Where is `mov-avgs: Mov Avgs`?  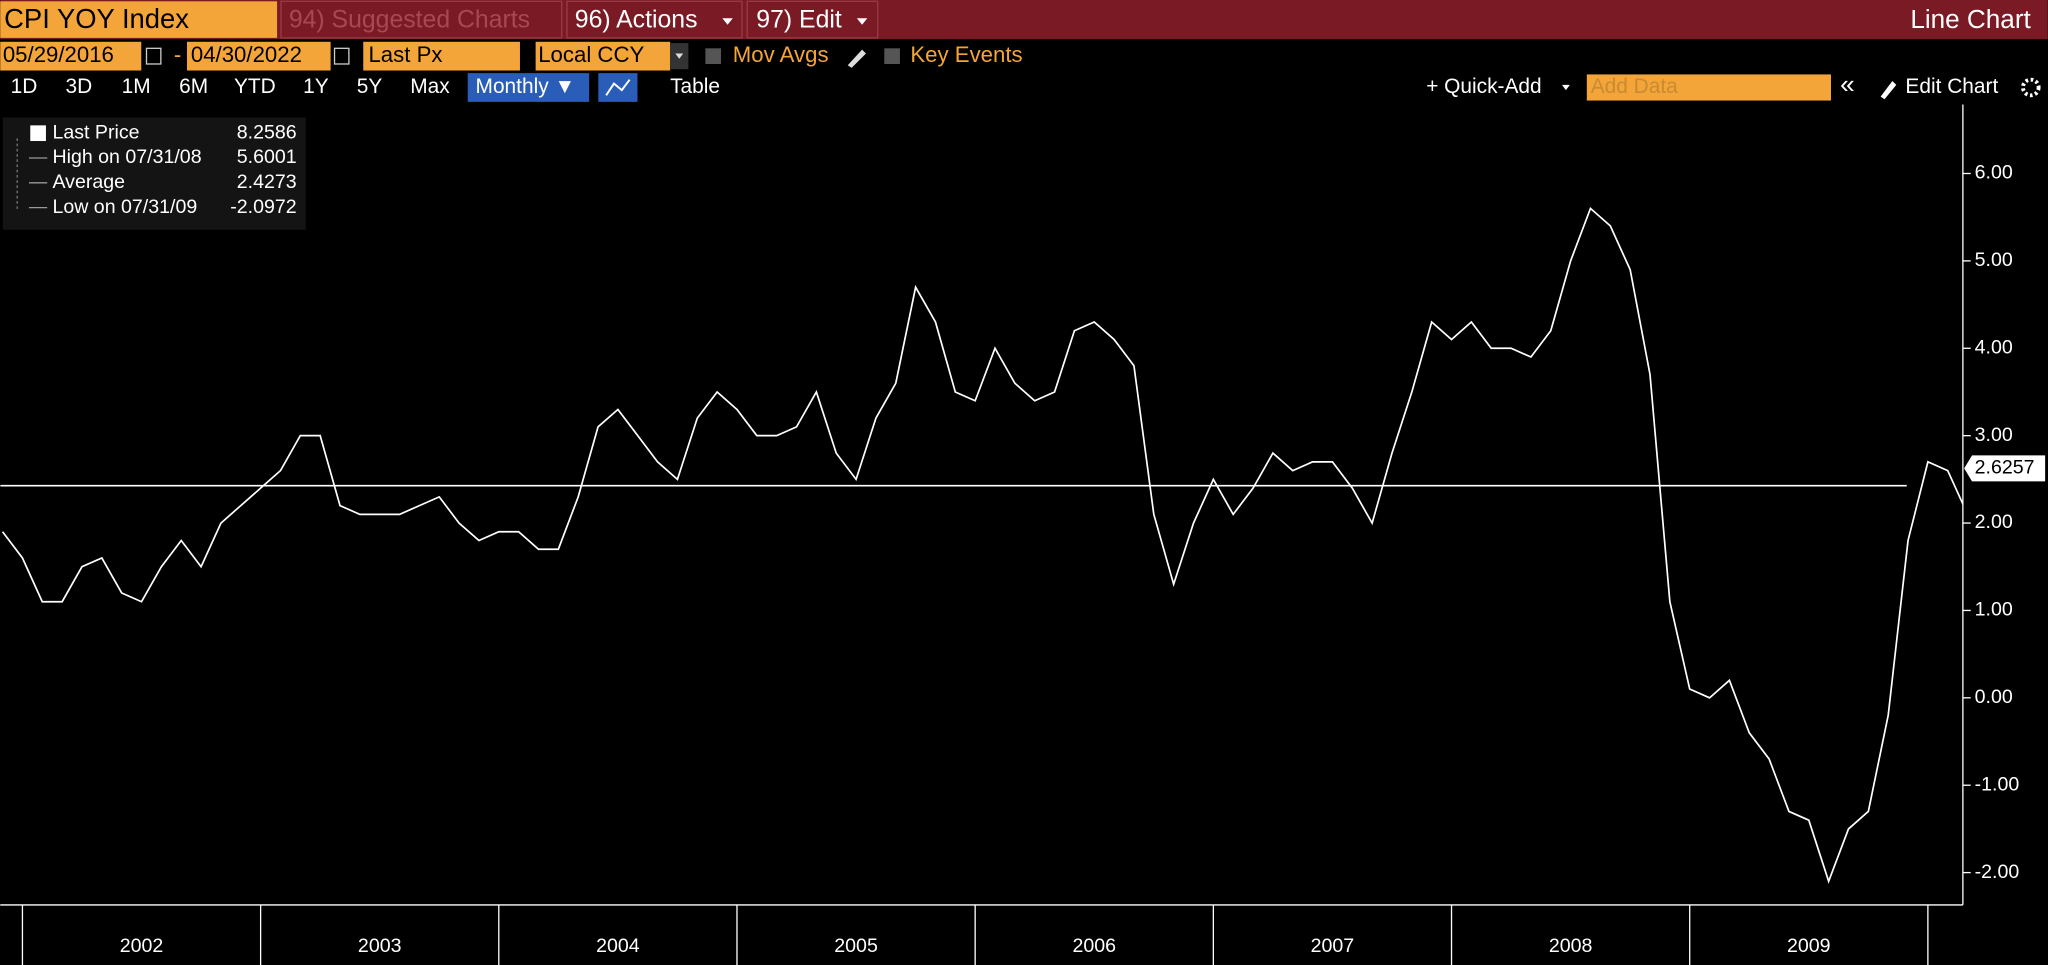
mov-avgs: Mov Avgs is located at coordinates (781, 54).